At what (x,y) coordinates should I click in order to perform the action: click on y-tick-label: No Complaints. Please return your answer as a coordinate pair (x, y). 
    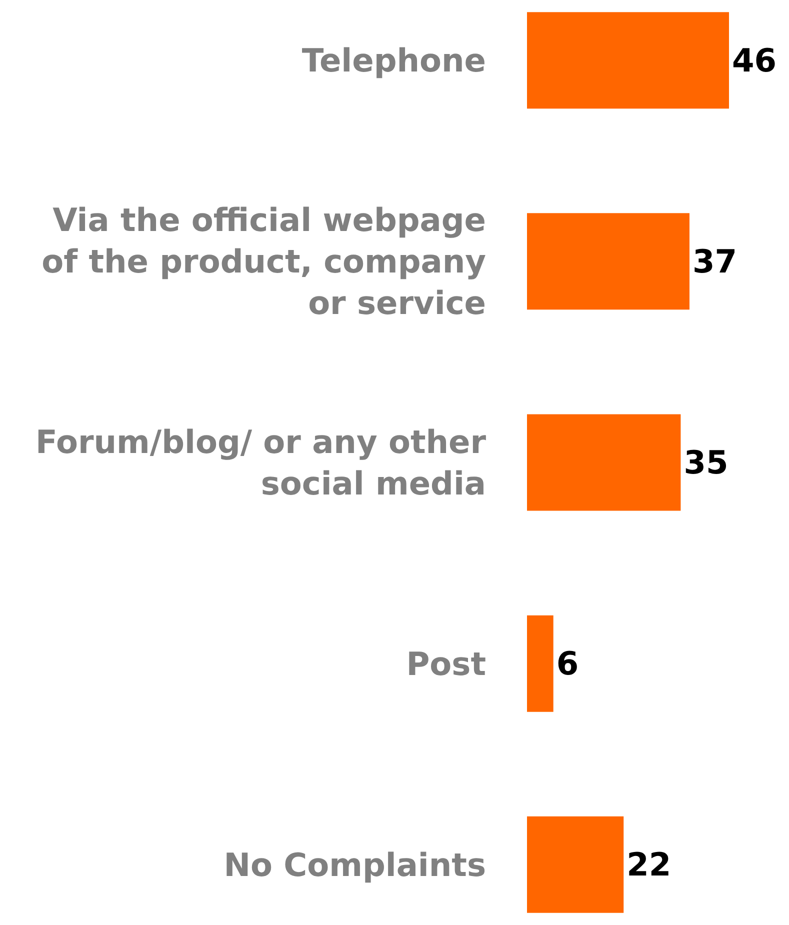
    Looking at the image, I should click on (355, 865).